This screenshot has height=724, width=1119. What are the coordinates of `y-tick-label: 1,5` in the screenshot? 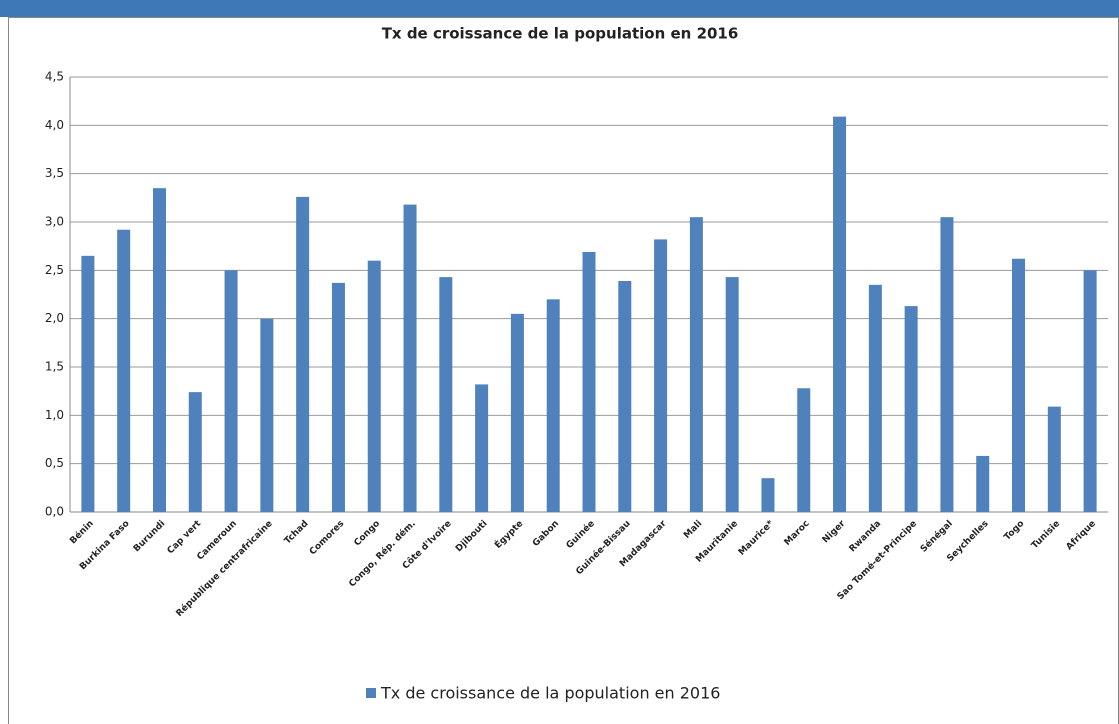 It's located at (54, 367).